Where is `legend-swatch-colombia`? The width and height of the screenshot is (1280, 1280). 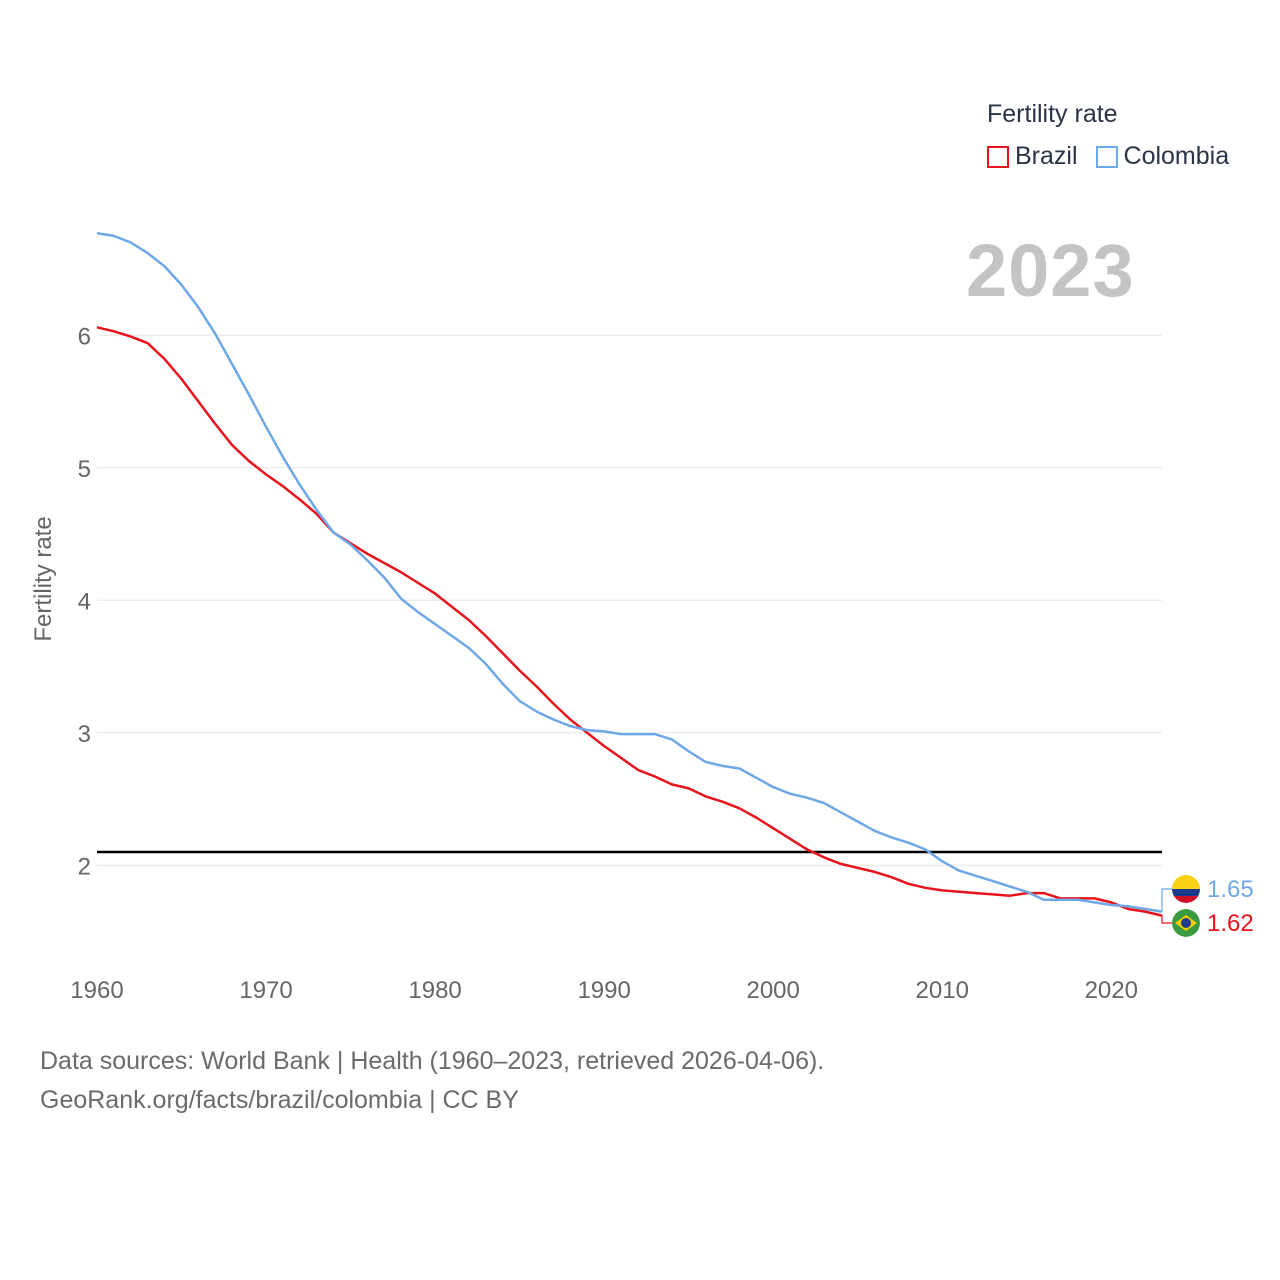 legend-swatch-colombia is located at coordinates (1106, 156).